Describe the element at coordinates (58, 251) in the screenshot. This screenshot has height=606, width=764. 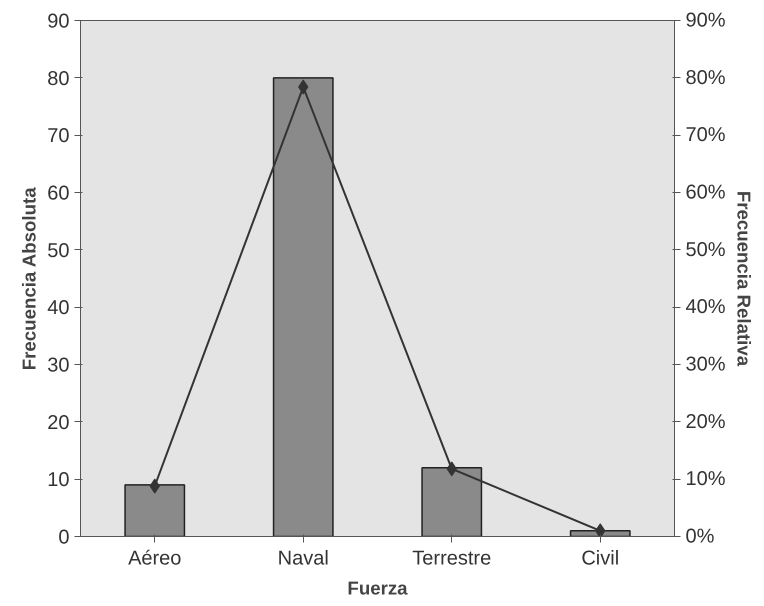
I see `y-tick-label: 50` at that location.